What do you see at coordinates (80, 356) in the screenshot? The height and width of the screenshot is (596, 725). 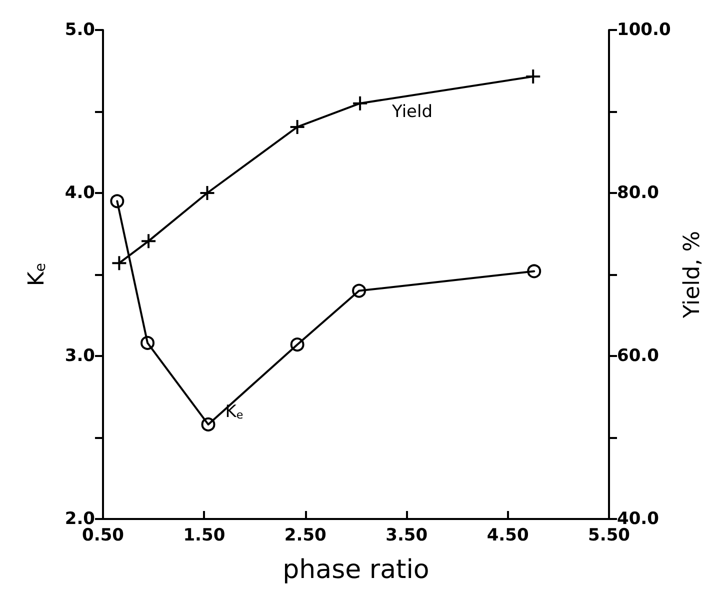 I see `y-tick-label: 3.0` at bounding box center [80, 356].